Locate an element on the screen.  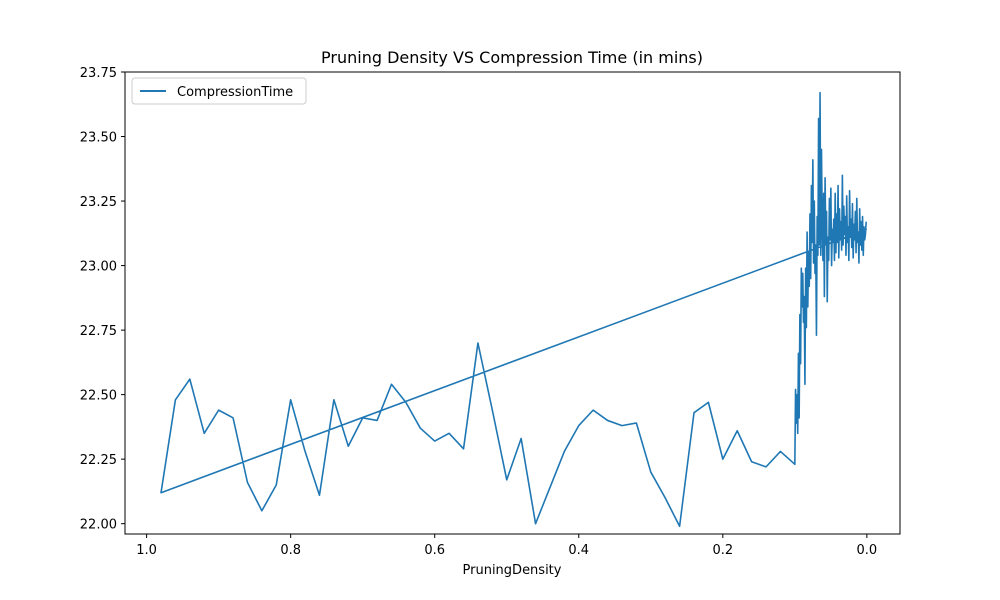
y-tick-label: 23.00 is located at coordinates (98, 267).